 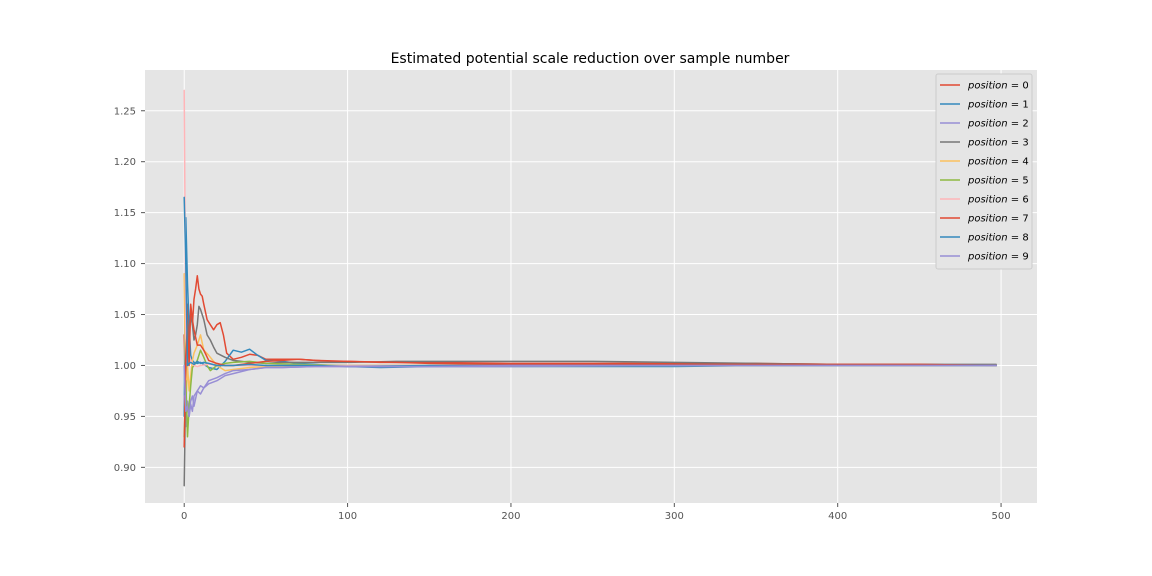 I want to click on x-tick-label: 400, so click(x=837, y=516).